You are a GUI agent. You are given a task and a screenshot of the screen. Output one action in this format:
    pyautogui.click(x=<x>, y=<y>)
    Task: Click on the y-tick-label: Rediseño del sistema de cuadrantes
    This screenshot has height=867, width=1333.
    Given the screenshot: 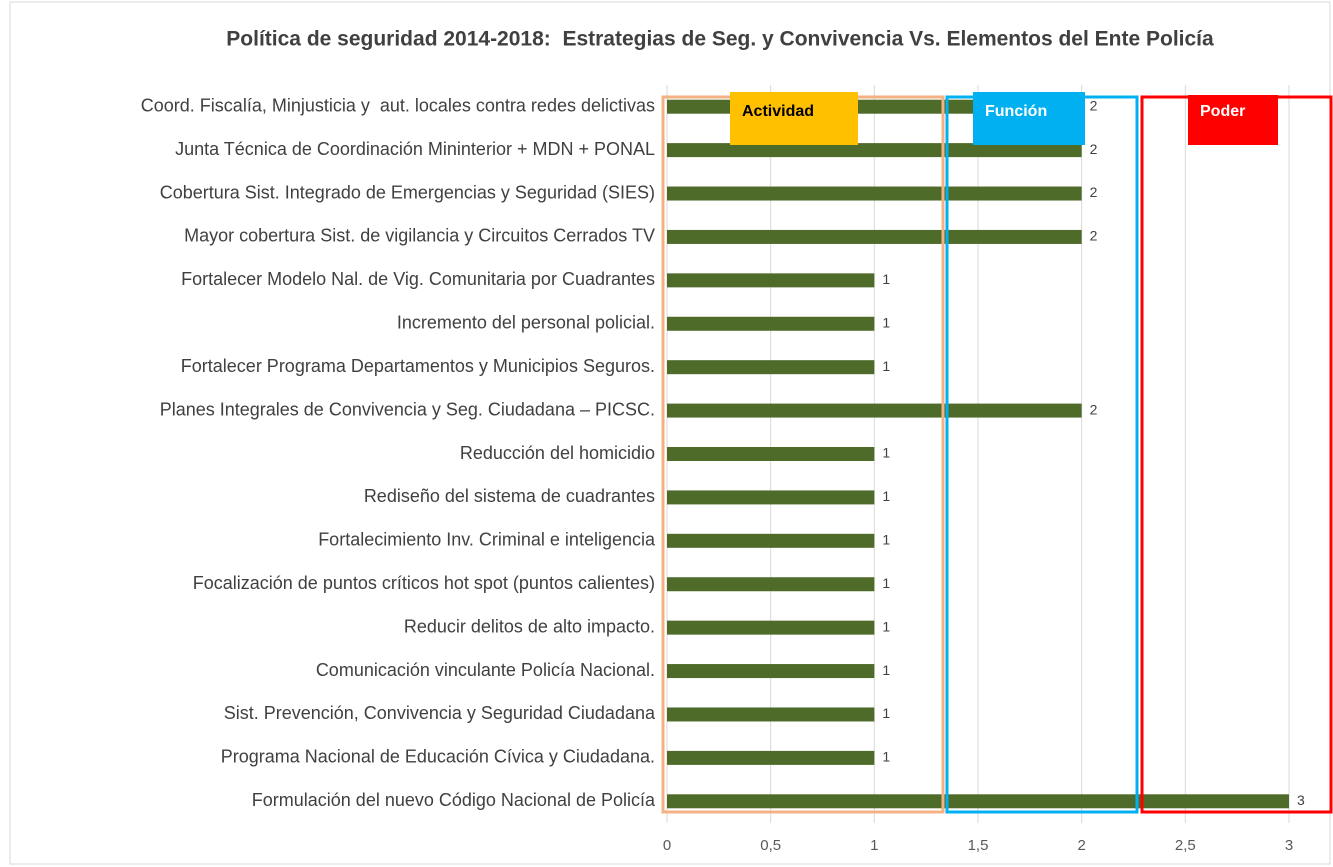 What is the action you would take?
    pyautogui.click(x=509, y=496)
    